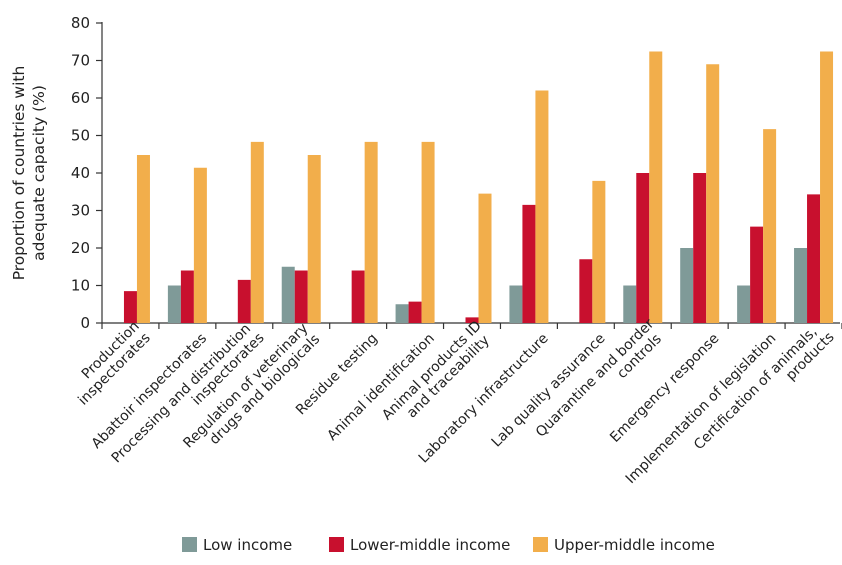 The image size is (842, 565). What do you see at coordinates (430, 545) in the screenshot?
I see `legend-label: Lower-middle income` at bounding box center [430, 545].